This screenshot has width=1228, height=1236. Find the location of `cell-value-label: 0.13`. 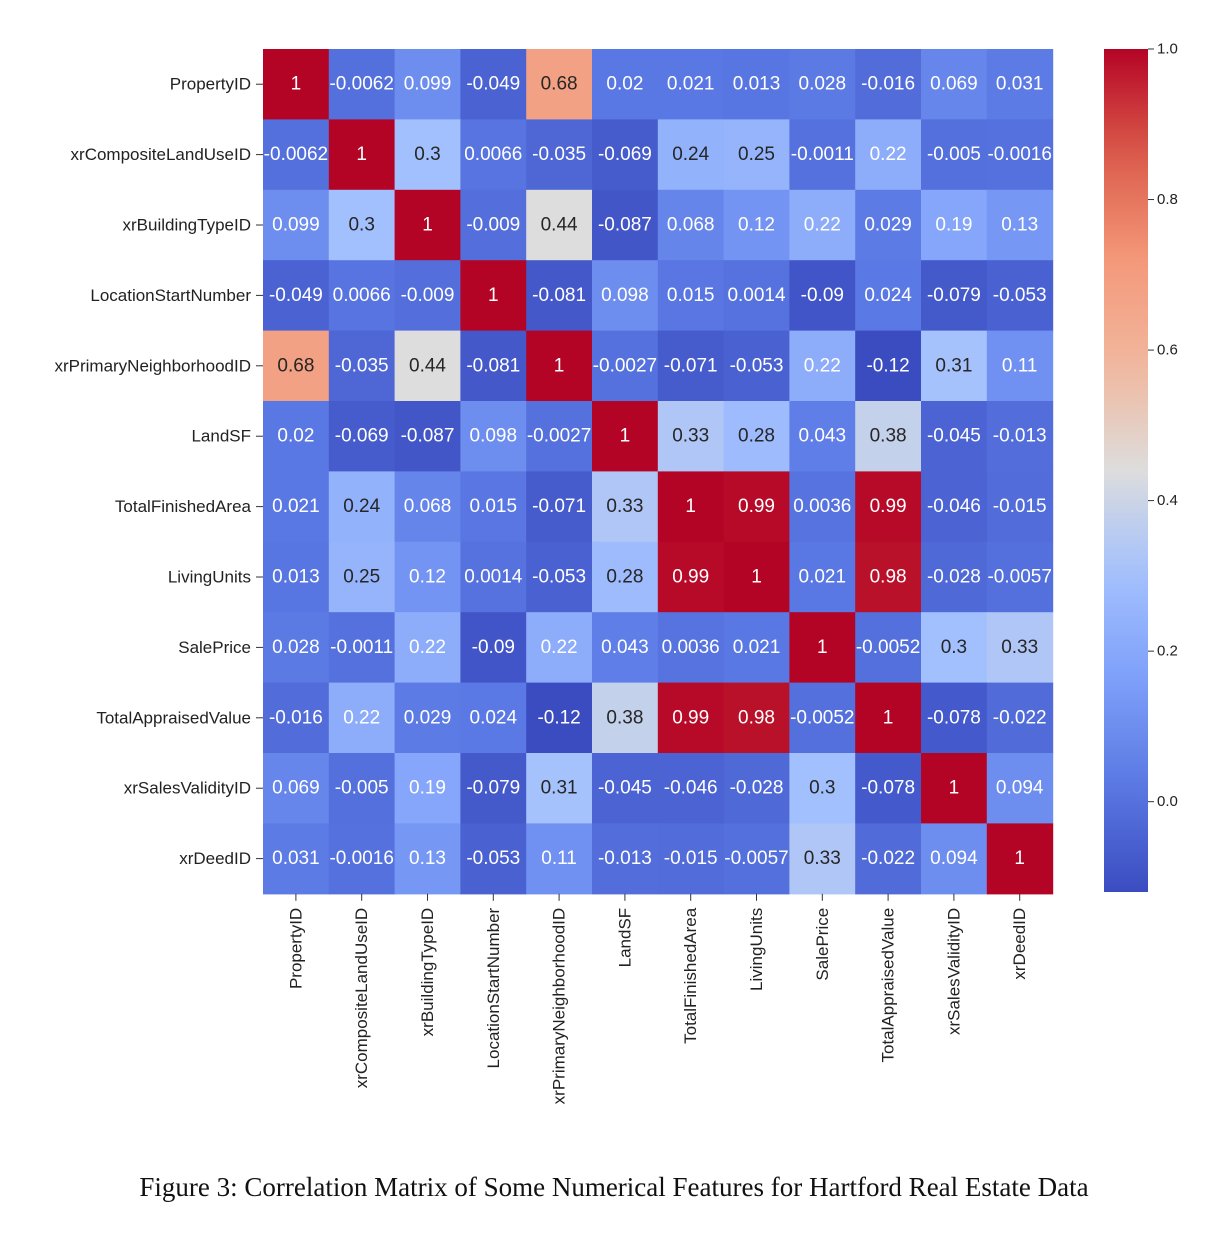

cell-value-label: 0.13 is located at coordinates (1019, 225).